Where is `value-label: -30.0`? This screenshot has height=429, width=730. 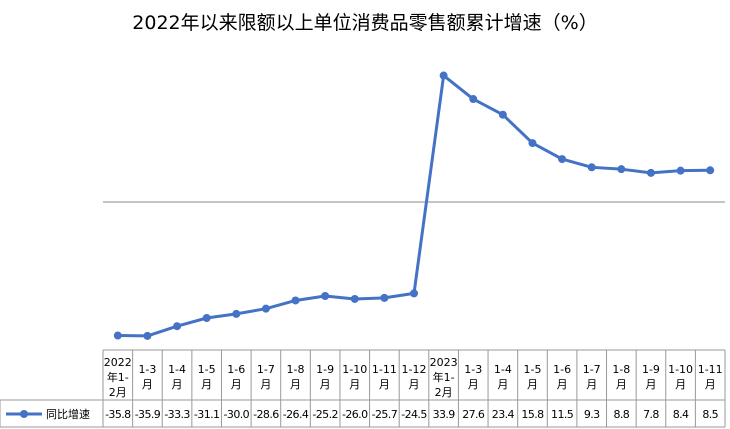
value-label: -30.0 is located at coordinates (237, 414).